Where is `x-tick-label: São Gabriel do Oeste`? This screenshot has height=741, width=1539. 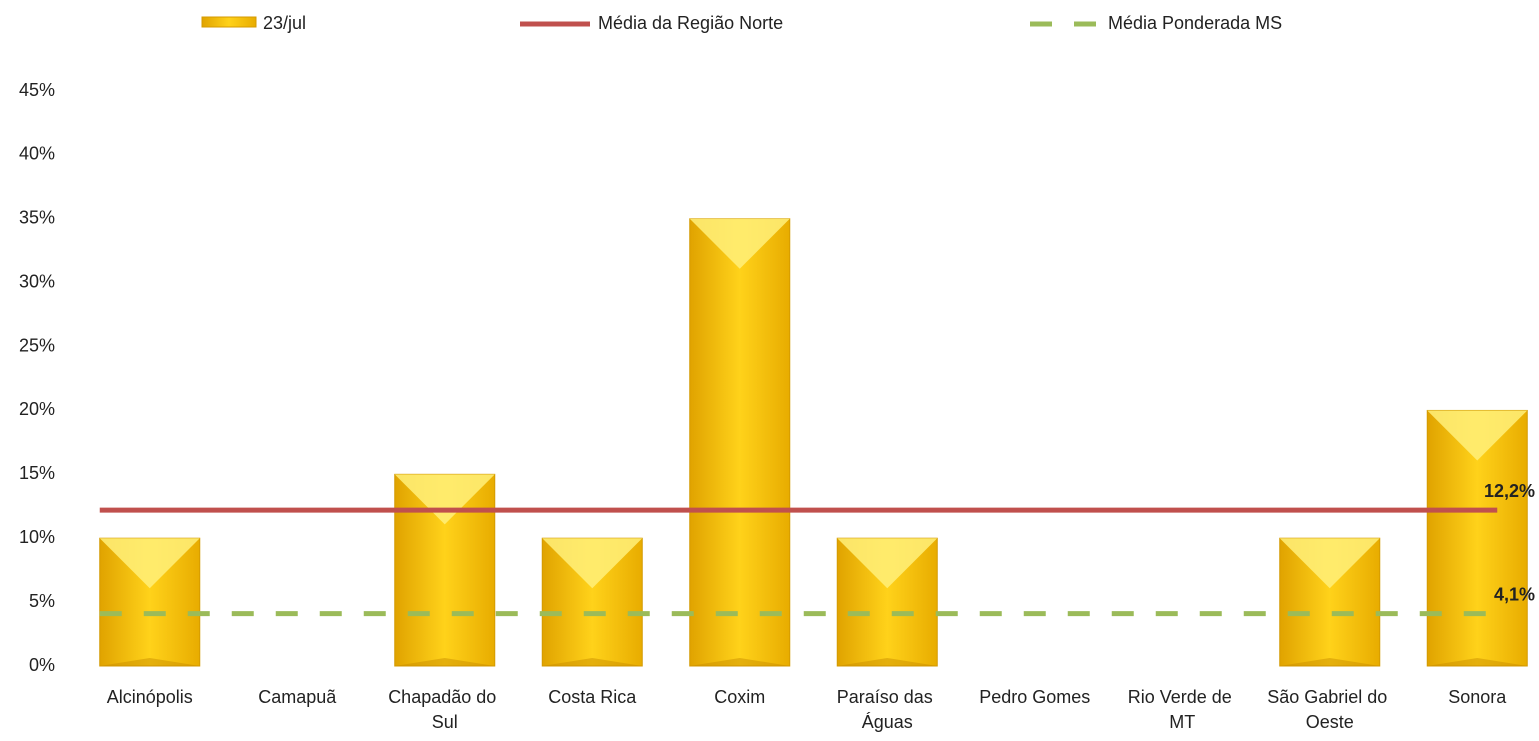
x-tick-label: São Gabriel do Oeste is located at coordinates (1329, 709).